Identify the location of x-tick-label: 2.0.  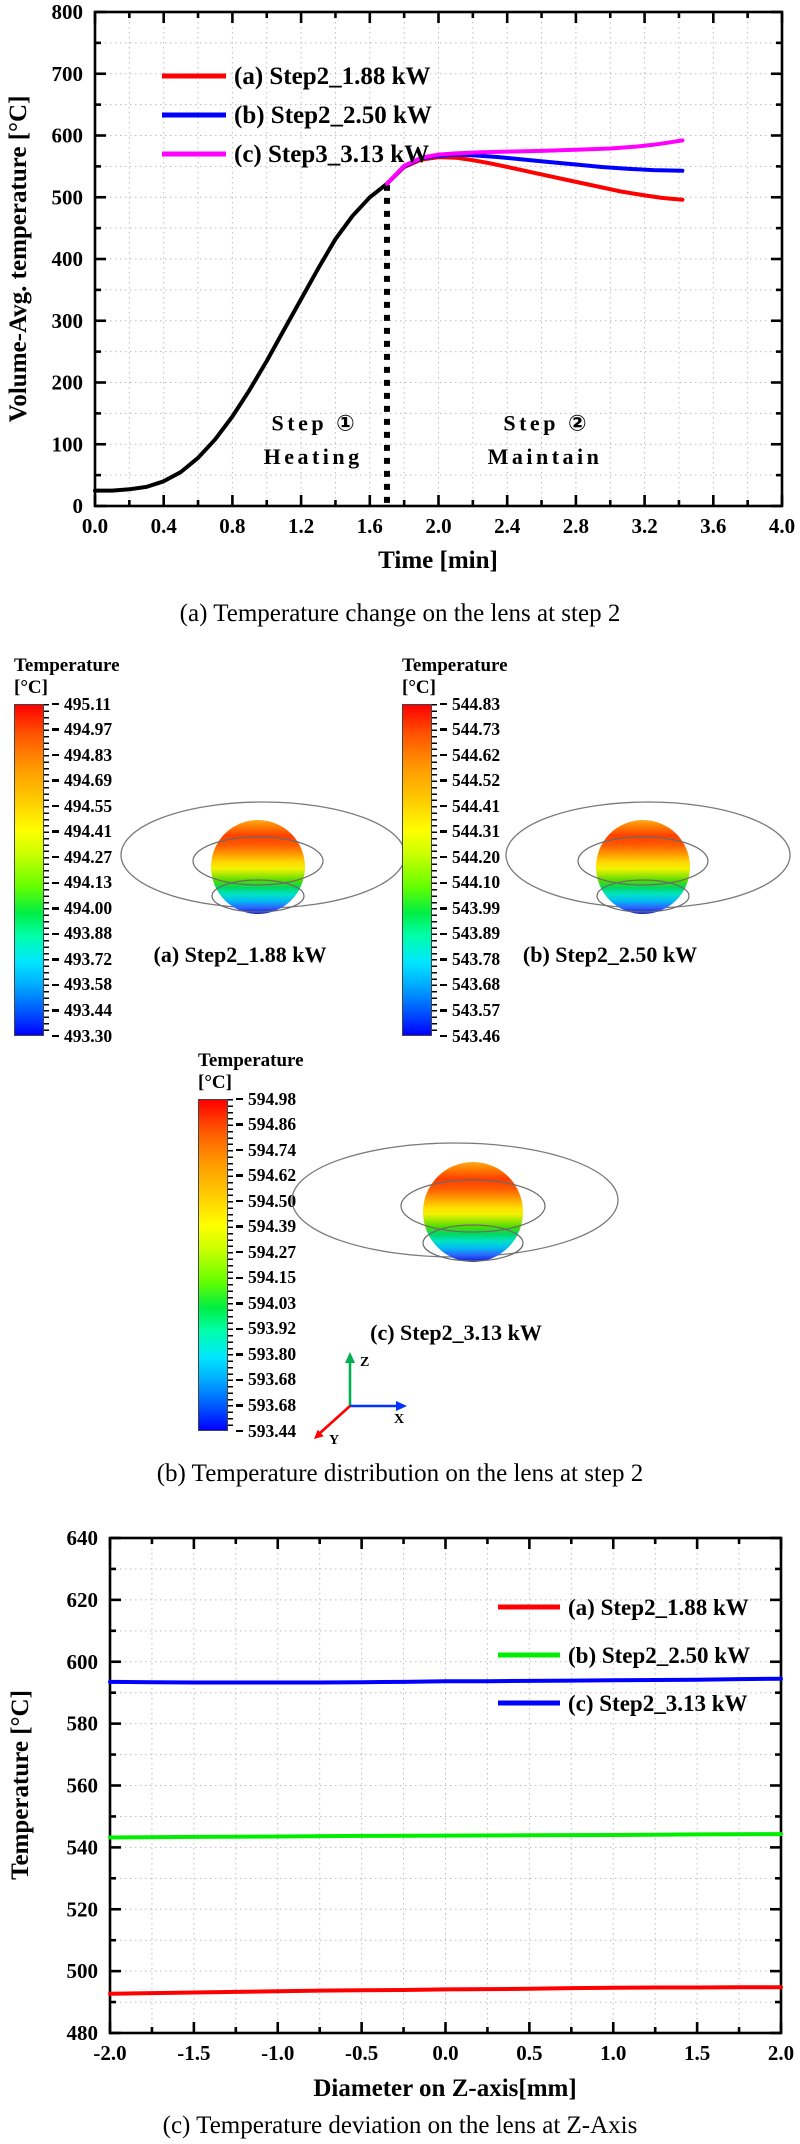
(438, 526).